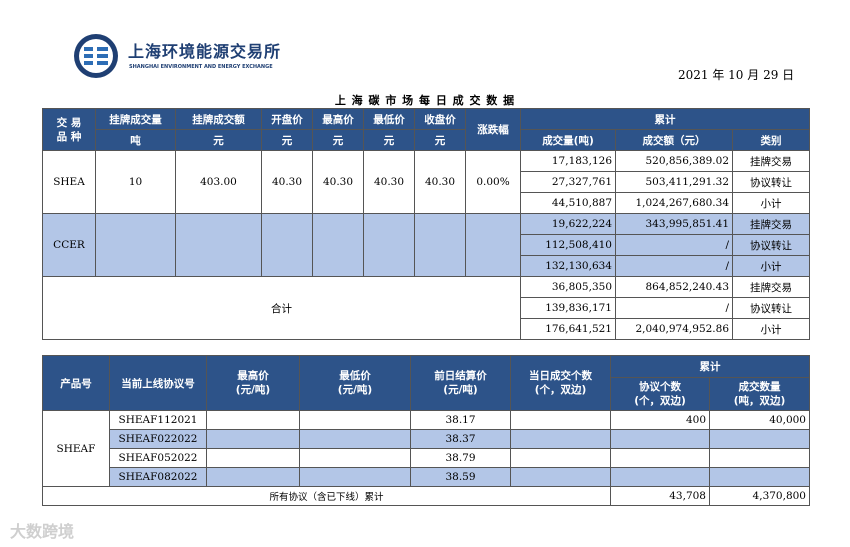 The height and width of the screenshot is (547, 850). I want to click on ccer-low, so click(389, 245).